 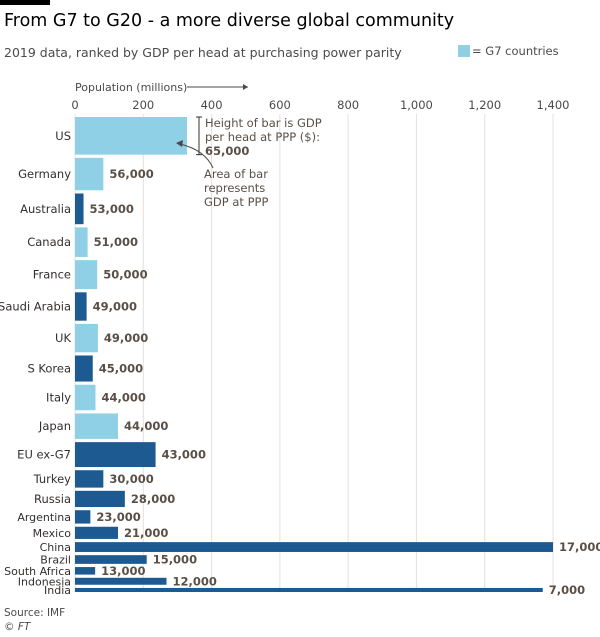 What do you see at coordinates (484, 105) in the screenshot?
I see `x-tick-label: 1,200` at bounding box center [484, 105].